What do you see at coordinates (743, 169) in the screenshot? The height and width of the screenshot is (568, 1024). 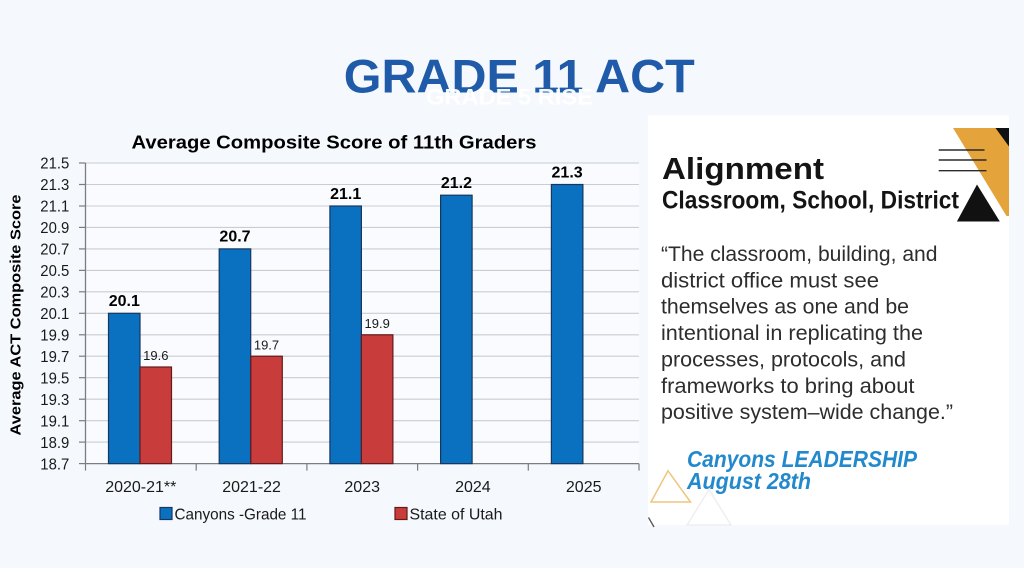 I see `svg-text: Alignment` at bounding box center [743, 169].